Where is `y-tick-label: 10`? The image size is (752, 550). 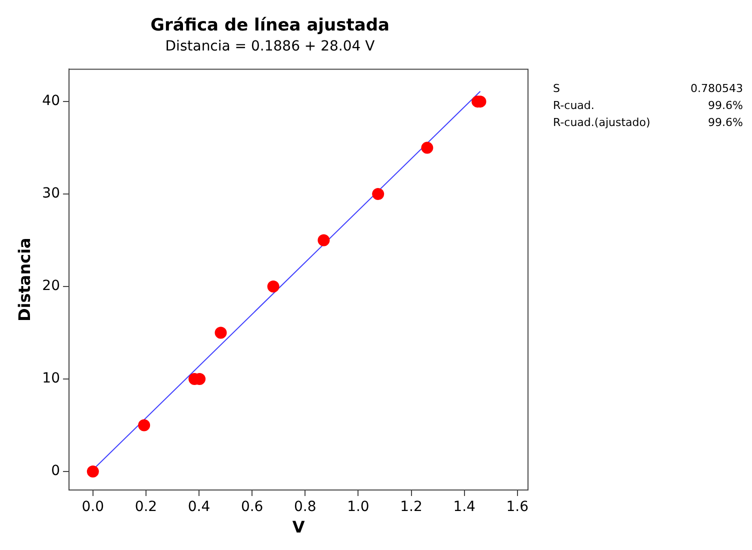
y-tick-label: 10 is located at coordinates (51, 378).